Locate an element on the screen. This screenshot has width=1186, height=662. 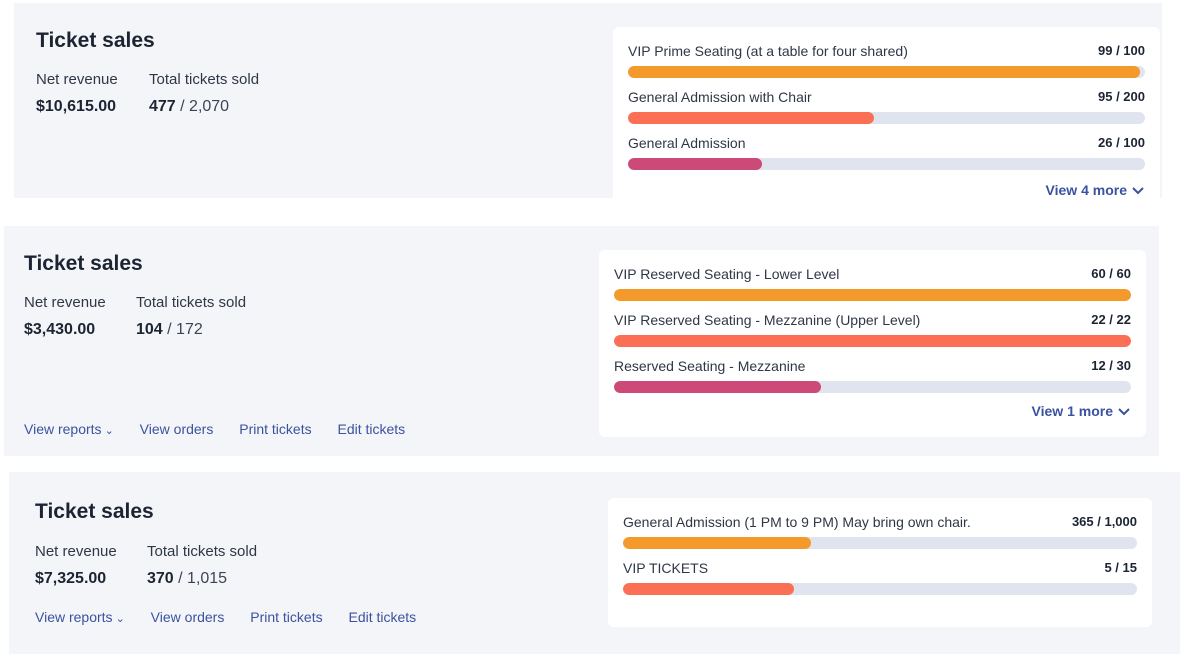
ticket-tier-row: General Admission with Chair 95 / 200 is located at coordinates (886, 106).